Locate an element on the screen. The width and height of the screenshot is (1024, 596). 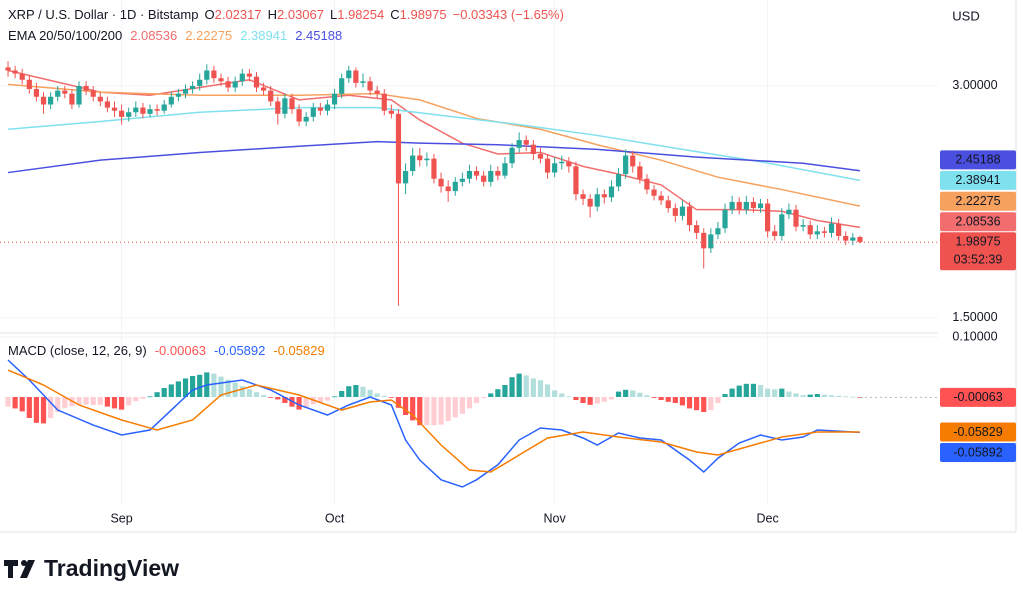
header-value: −0.03343 (−1.65%) is located at coordinates (508, 14).